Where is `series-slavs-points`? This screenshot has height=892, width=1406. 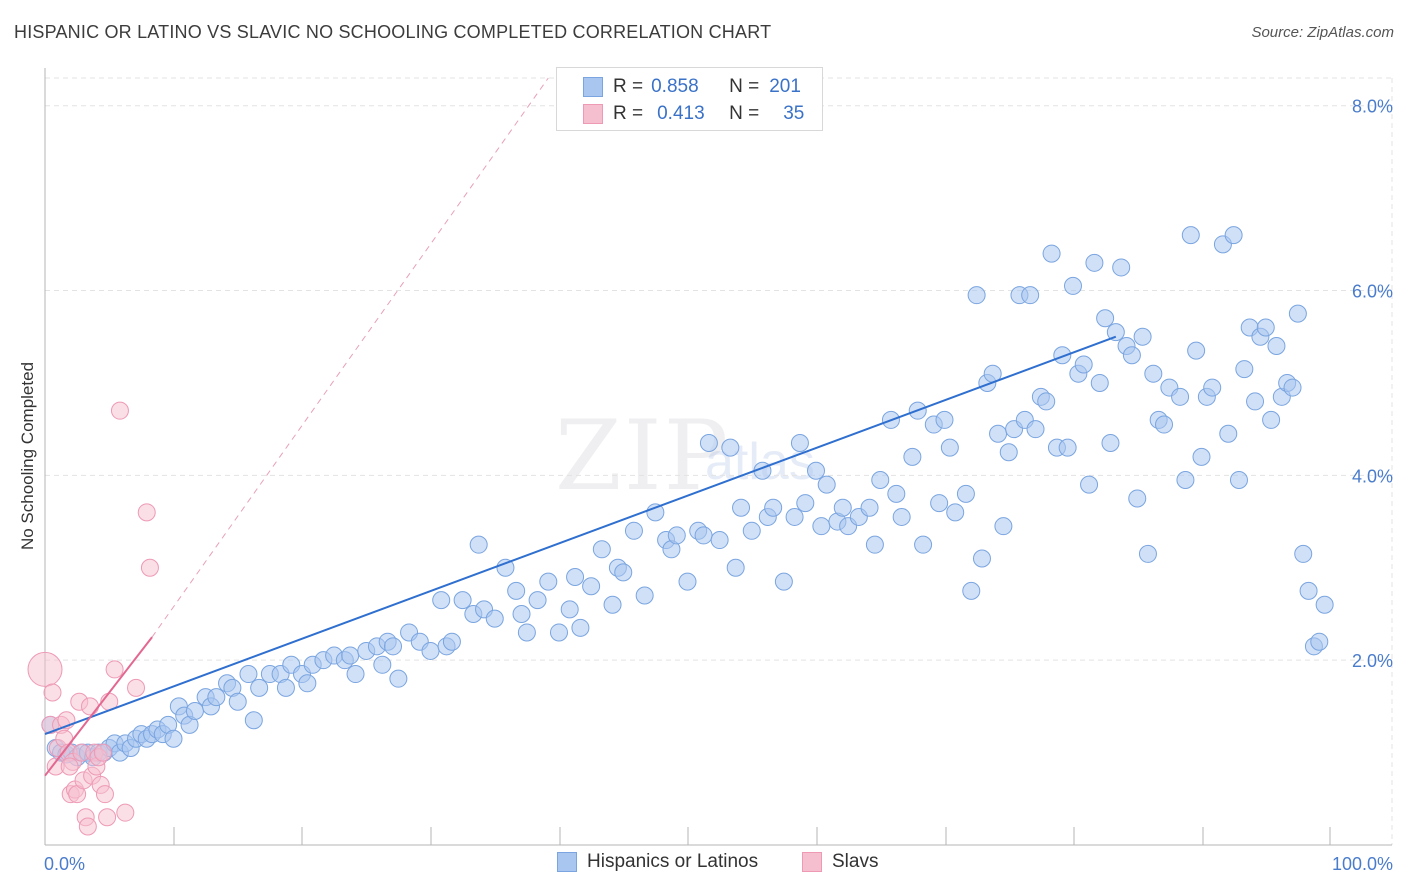 series-slavs-points is located at coordinates (93, 618).